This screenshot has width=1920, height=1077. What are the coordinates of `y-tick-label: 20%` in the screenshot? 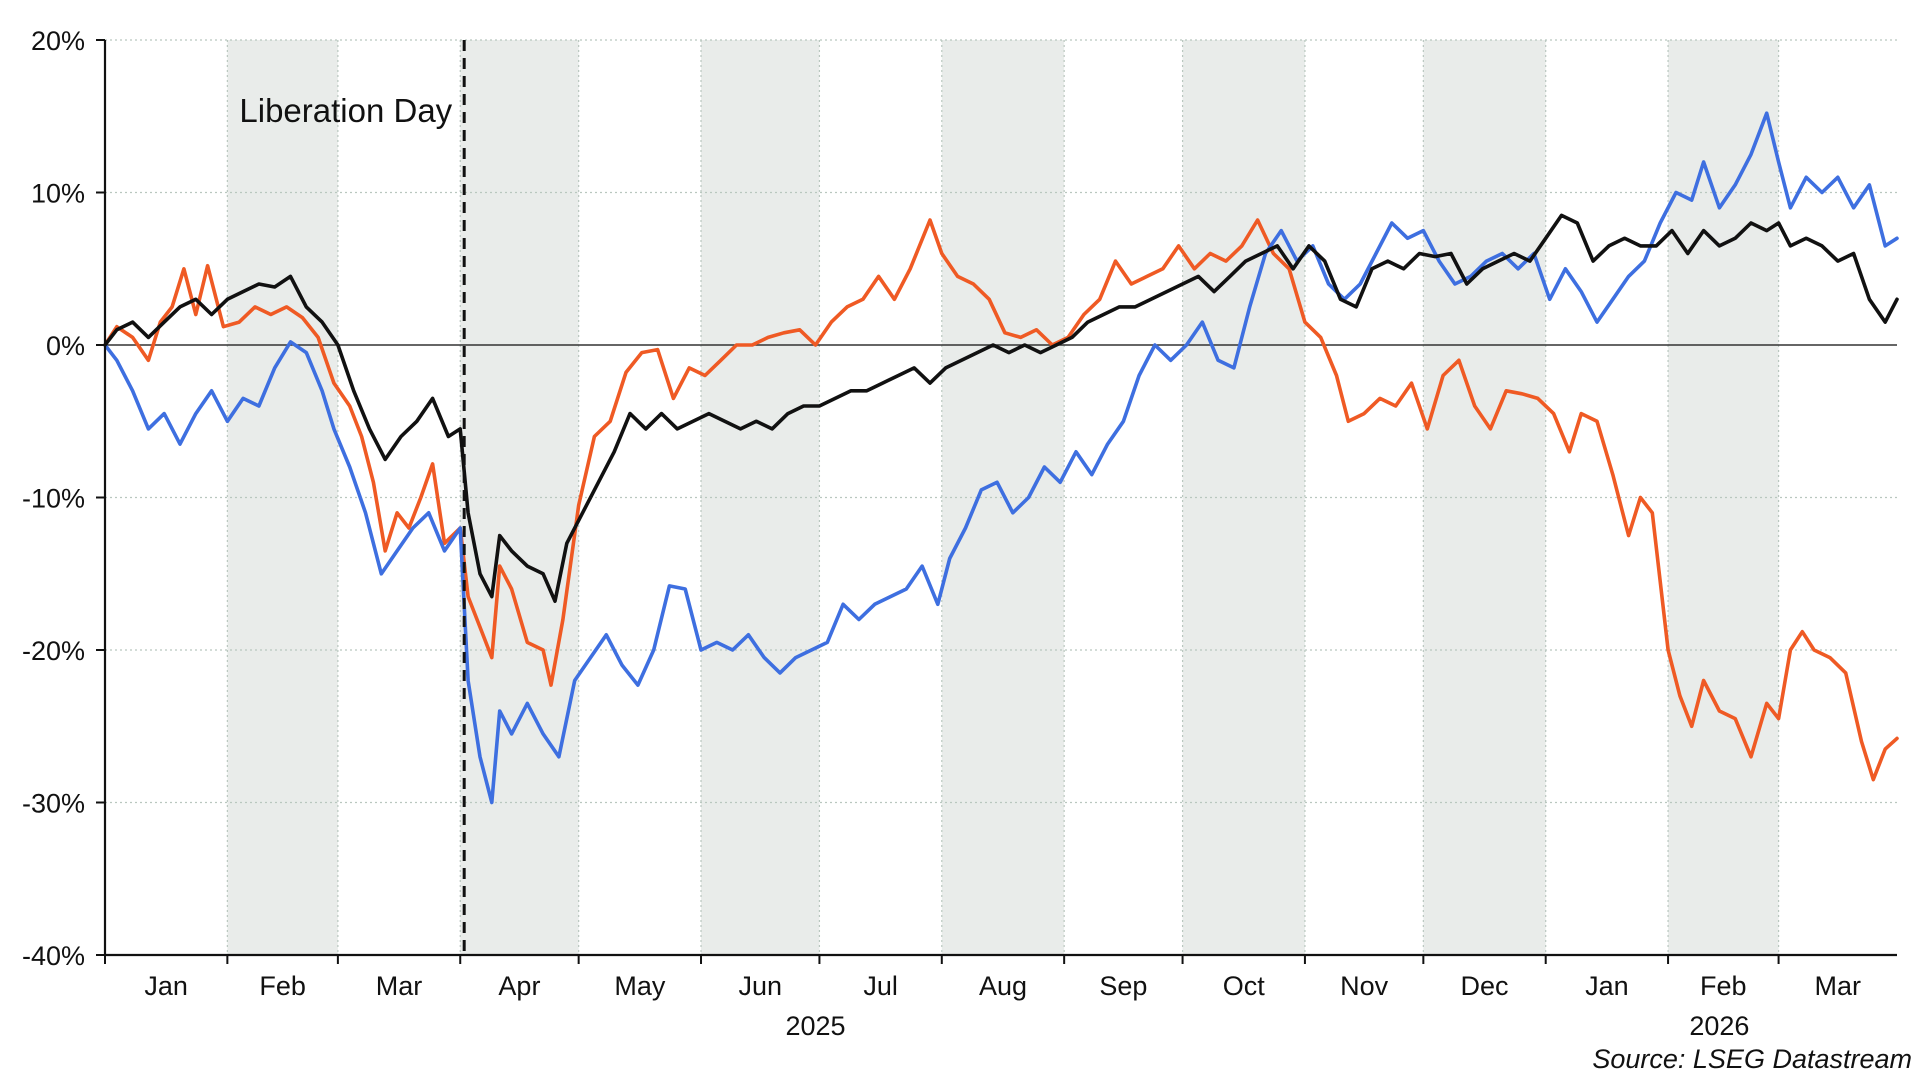 It's located at (58, 41).